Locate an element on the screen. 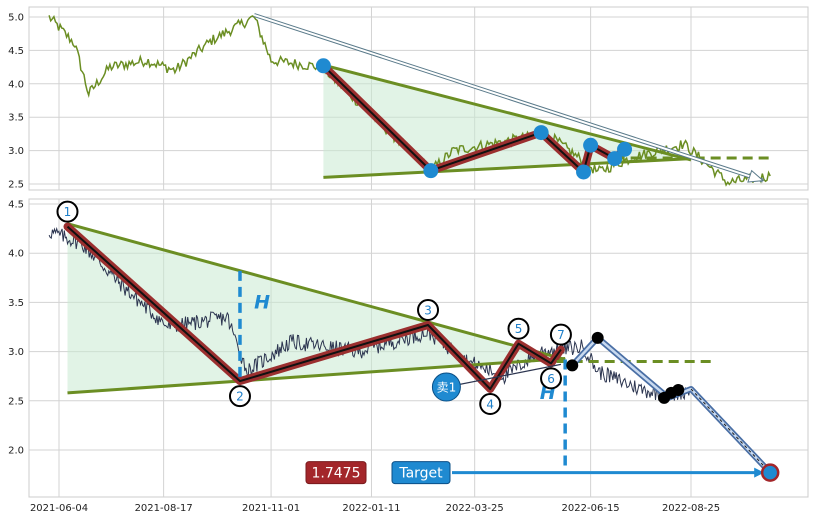 The height and width of the screenshot is (520, 816). pivot-marker-label: 4 is located at coordinates (490, 404).